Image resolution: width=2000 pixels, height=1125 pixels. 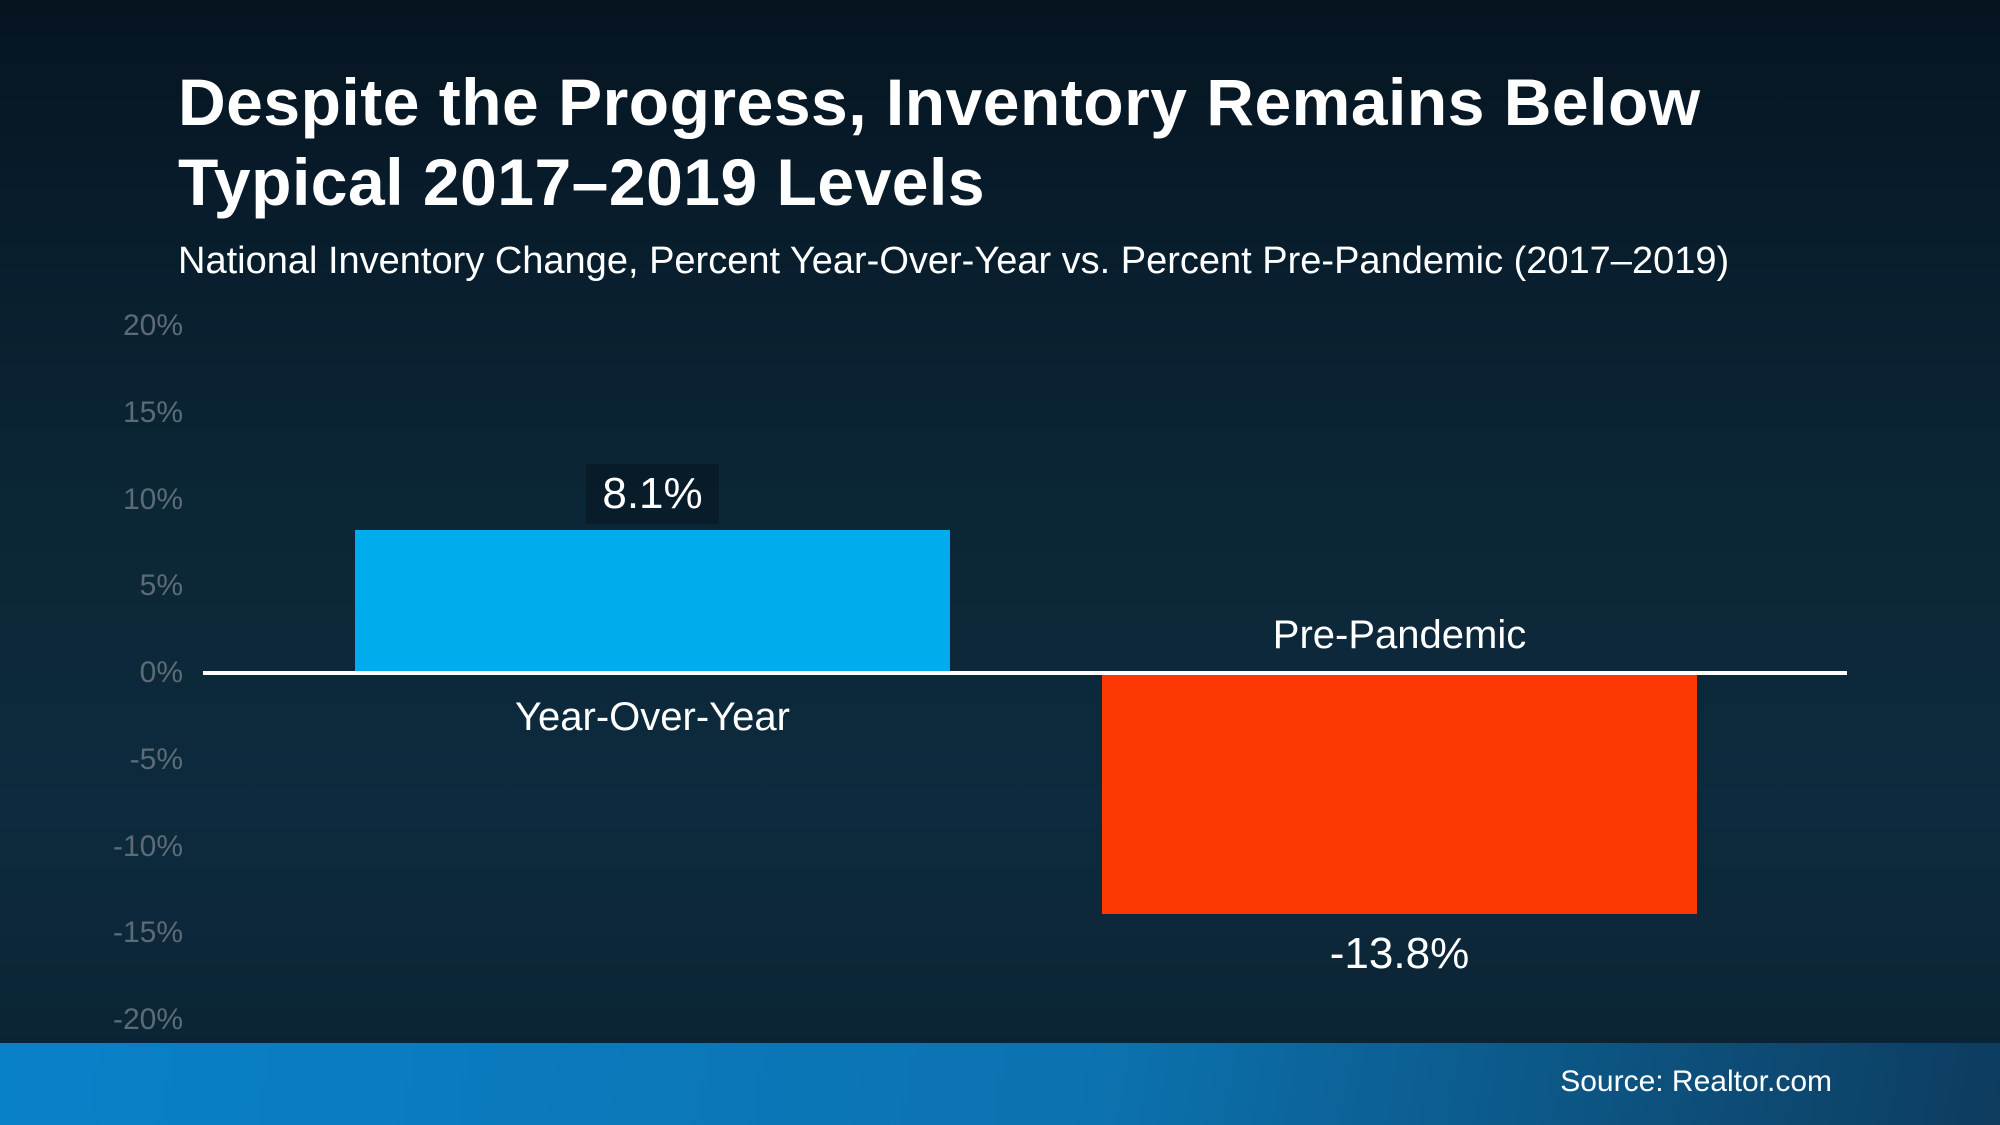 What do you see at coordinates (156, 759) in the screenshot?
I see `y-axis-tick-label: -5%` at bounding box center [156, 759].